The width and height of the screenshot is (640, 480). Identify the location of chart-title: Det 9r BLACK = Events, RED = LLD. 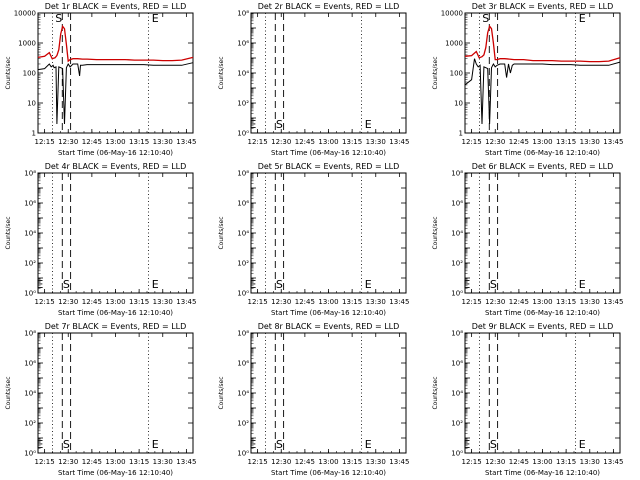
(543, 326).